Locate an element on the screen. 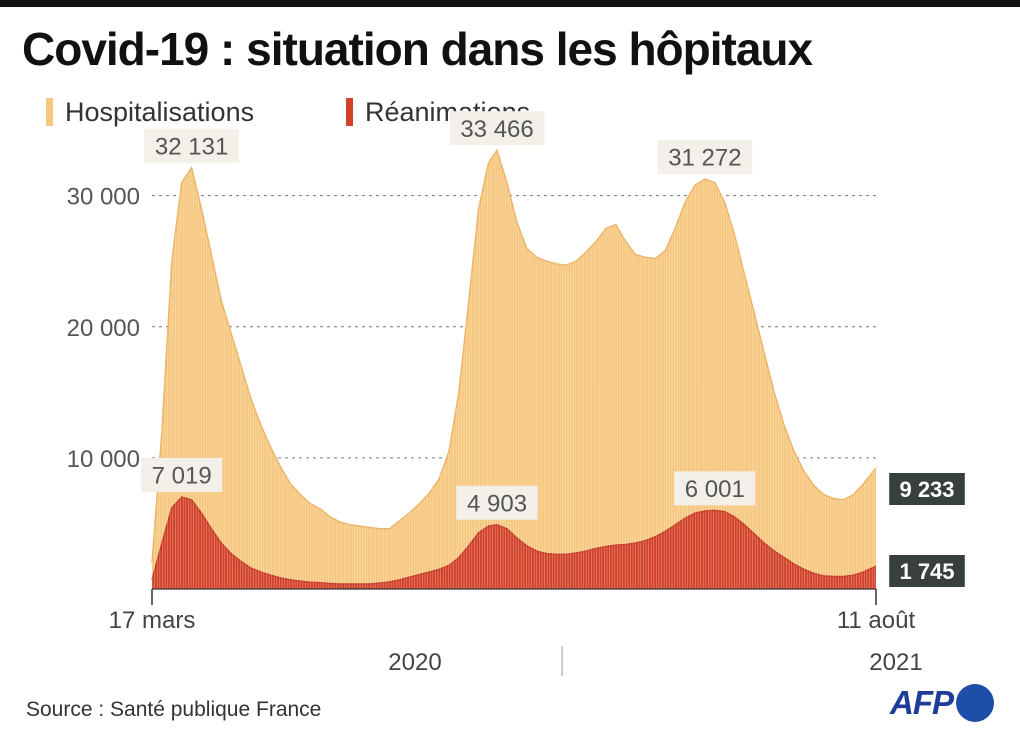 The width and height of the screenshot is (1020, 736). afp-logo: AFP is located at coordinates (942, 703).